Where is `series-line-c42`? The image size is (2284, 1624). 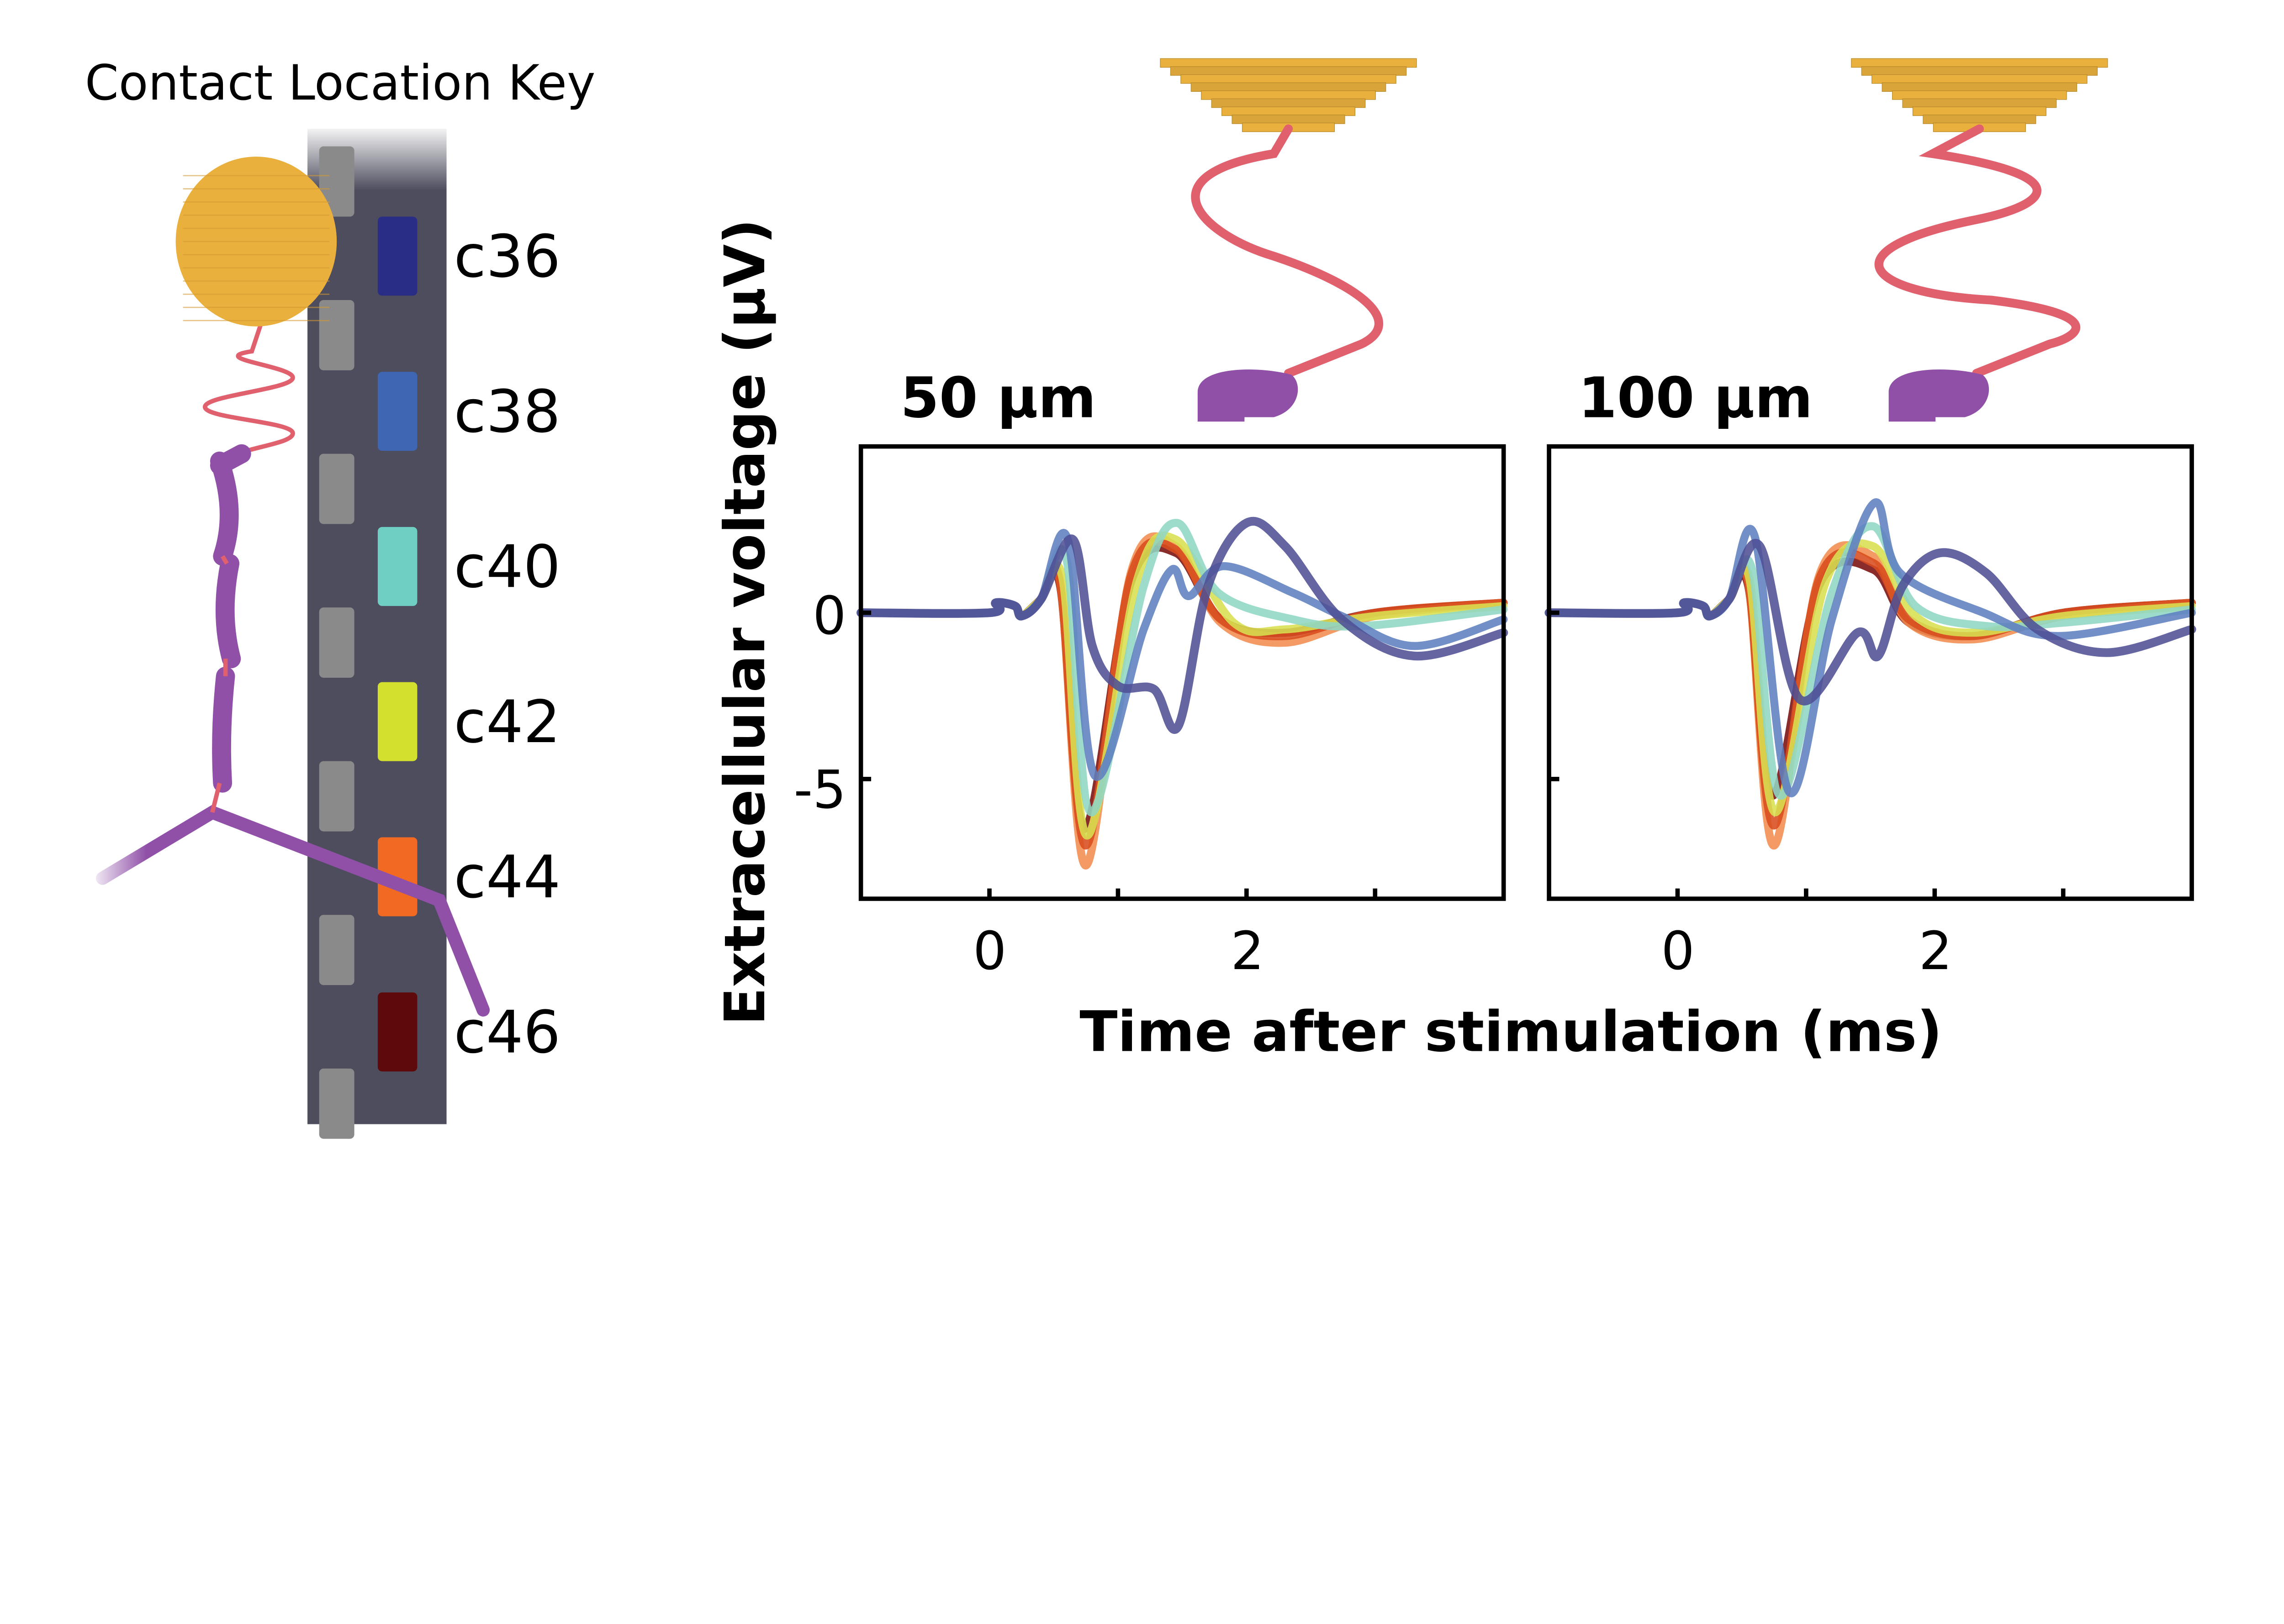
series-line-c42 is located at coordinates (1870, 678).